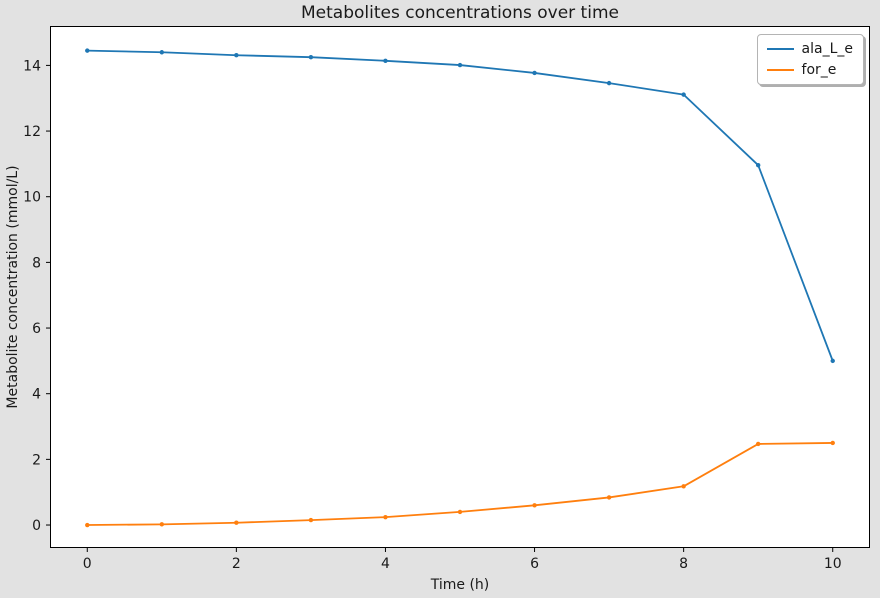 Image resolution: width=880 pixels, height=598 pixels. I want to click on x-tick-label: 0, so click(87, 564).